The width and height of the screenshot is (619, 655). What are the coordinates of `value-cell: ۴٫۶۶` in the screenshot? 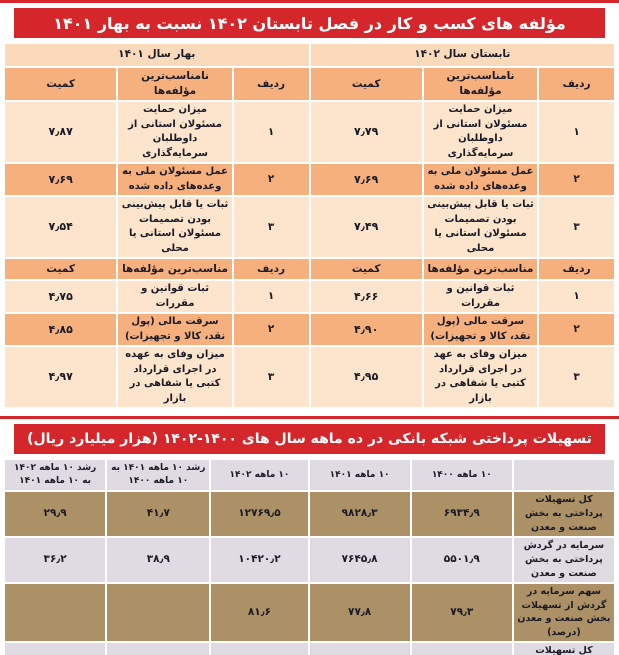 It's located at (366, 297).